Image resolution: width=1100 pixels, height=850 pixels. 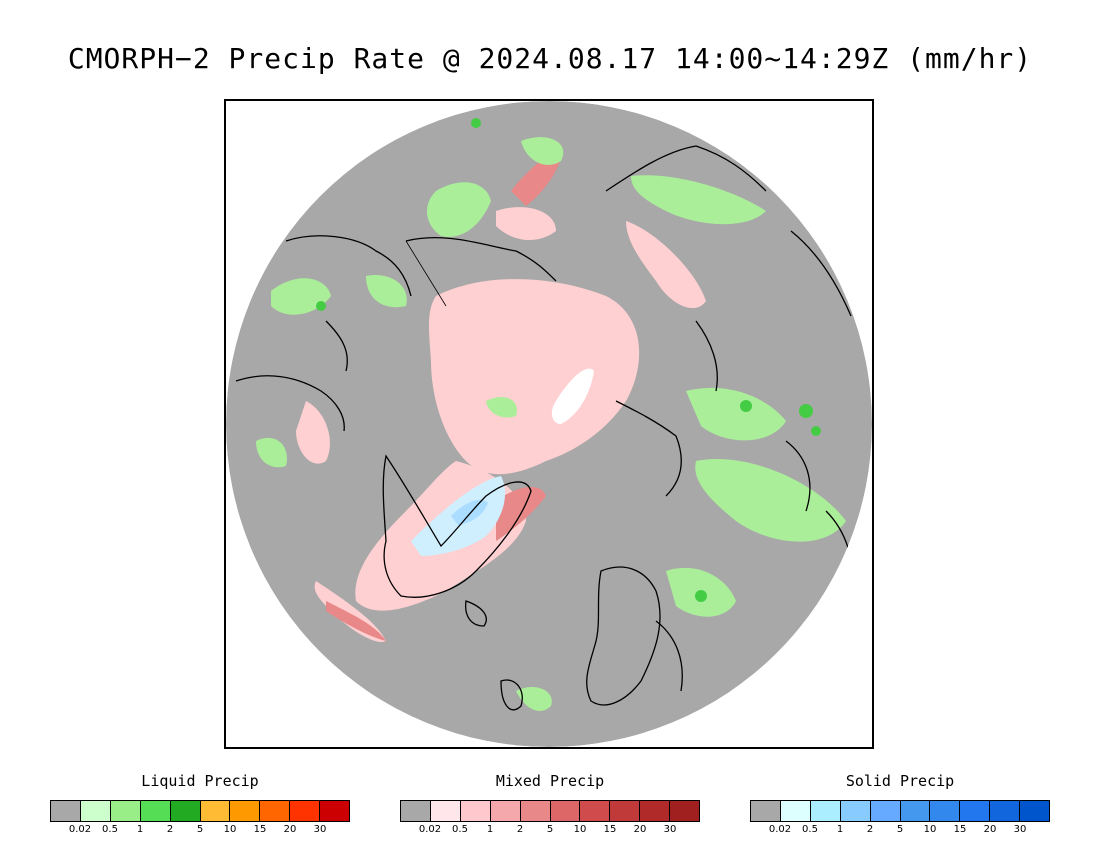 I want to click on legend-mixed: Mixed Precip 0.02 0.5 1 2 5 10 15 20 30, so click(x=550, y=805).